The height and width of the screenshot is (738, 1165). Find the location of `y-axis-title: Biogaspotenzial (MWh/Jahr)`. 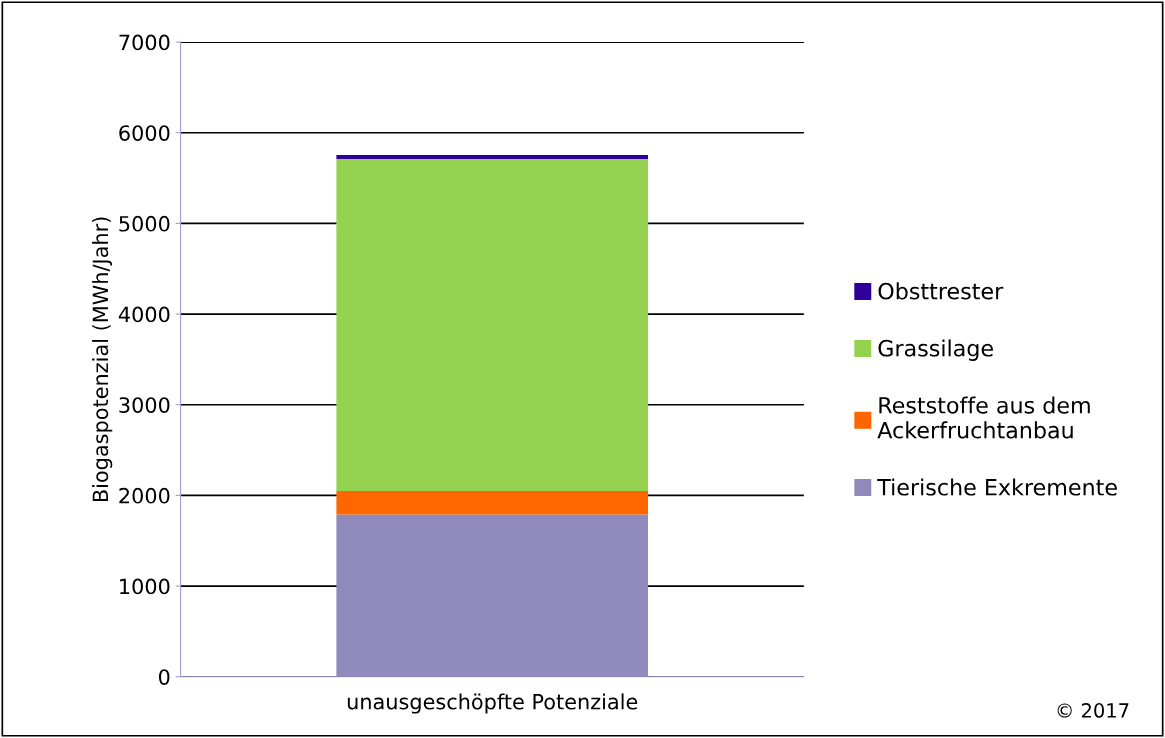

y-axis-title: Biogaspotenzial (MWh/Jahr) is located at coordinates (102, 359).